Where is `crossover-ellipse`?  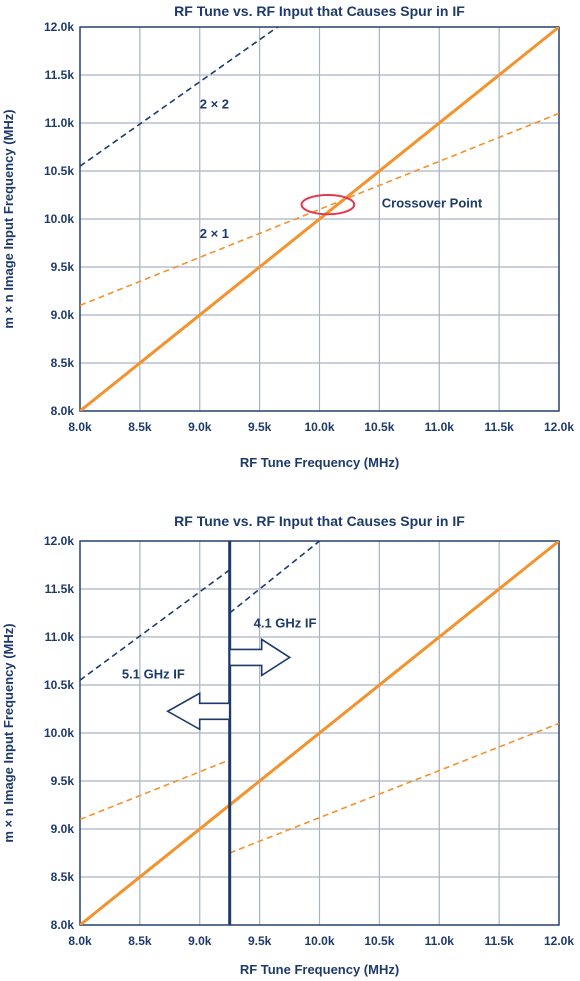 crossover-ellipse is located at coordinates (328, 205).